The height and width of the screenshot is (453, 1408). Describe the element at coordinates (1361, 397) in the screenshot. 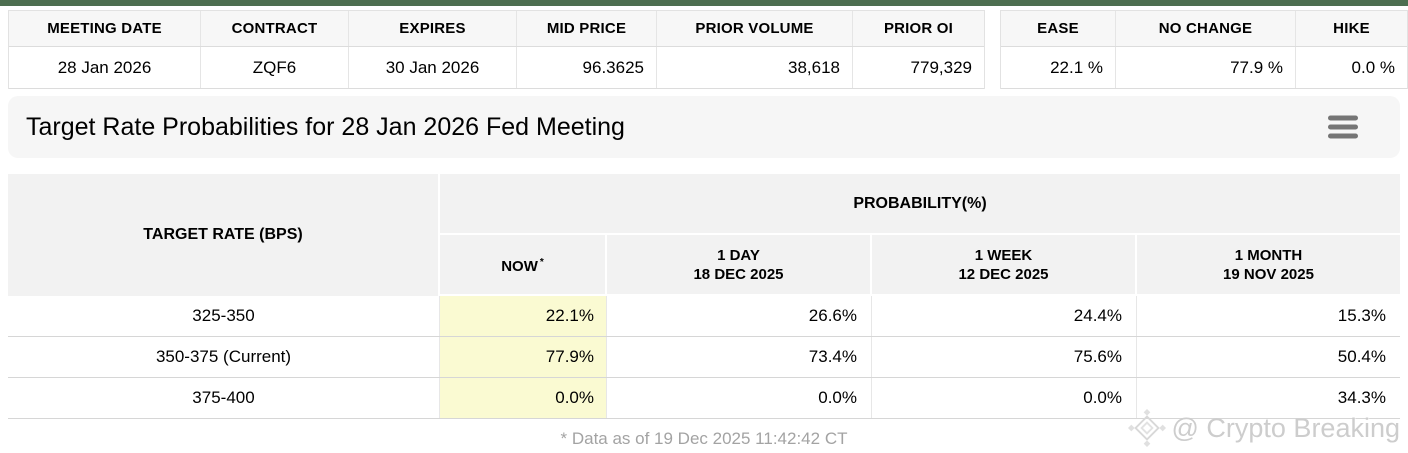

I see `month-probability-cell: 34.3%` at that location.